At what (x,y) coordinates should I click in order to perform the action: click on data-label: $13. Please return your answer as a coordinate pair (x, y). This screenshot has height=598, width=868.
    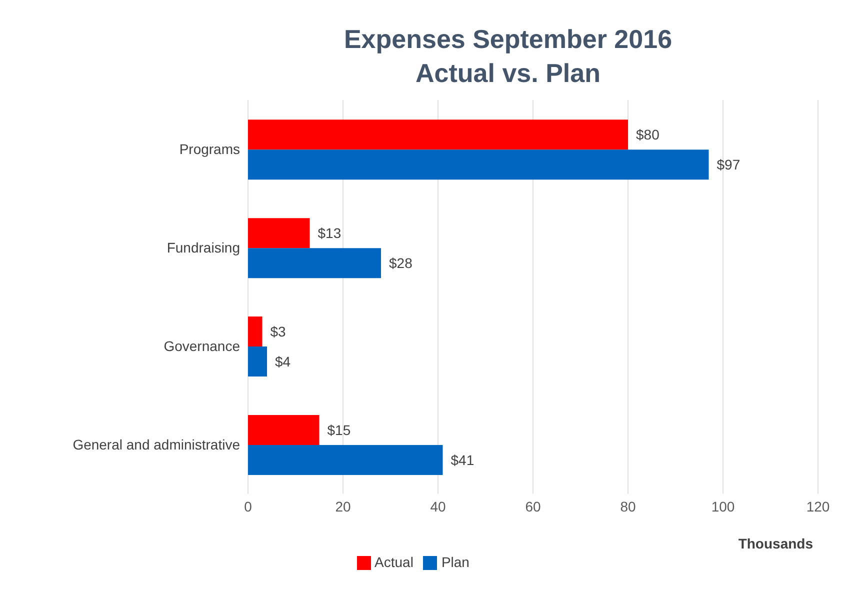
    Looking at the image, I should click on (330, 233).